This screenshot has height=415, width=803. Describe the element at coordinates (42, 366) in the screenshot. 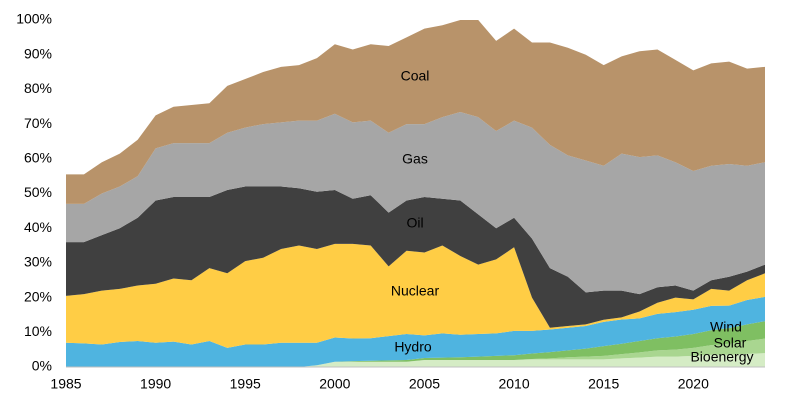

I see `y-tick-label: 0%` at that location.